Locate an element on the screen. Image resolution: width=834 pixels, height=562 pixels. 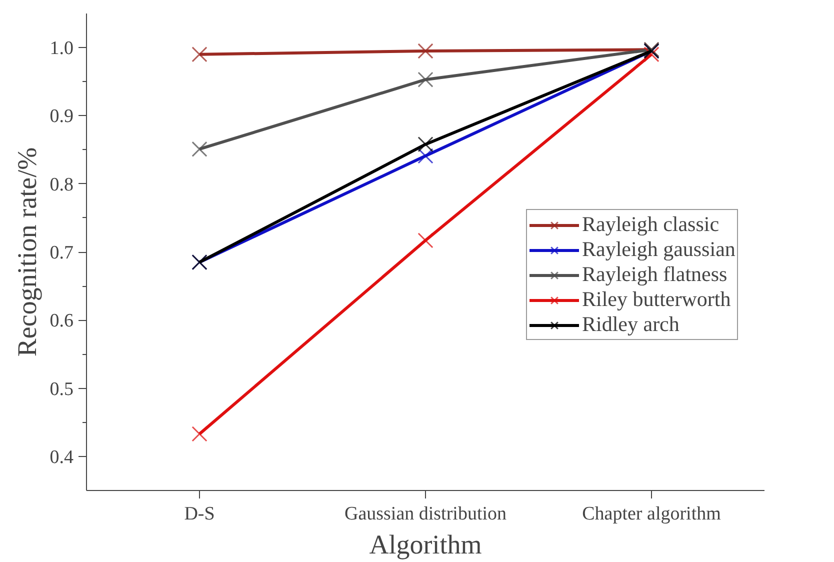
legend-label: Riley butterworth is located at coordinates (656, 299).